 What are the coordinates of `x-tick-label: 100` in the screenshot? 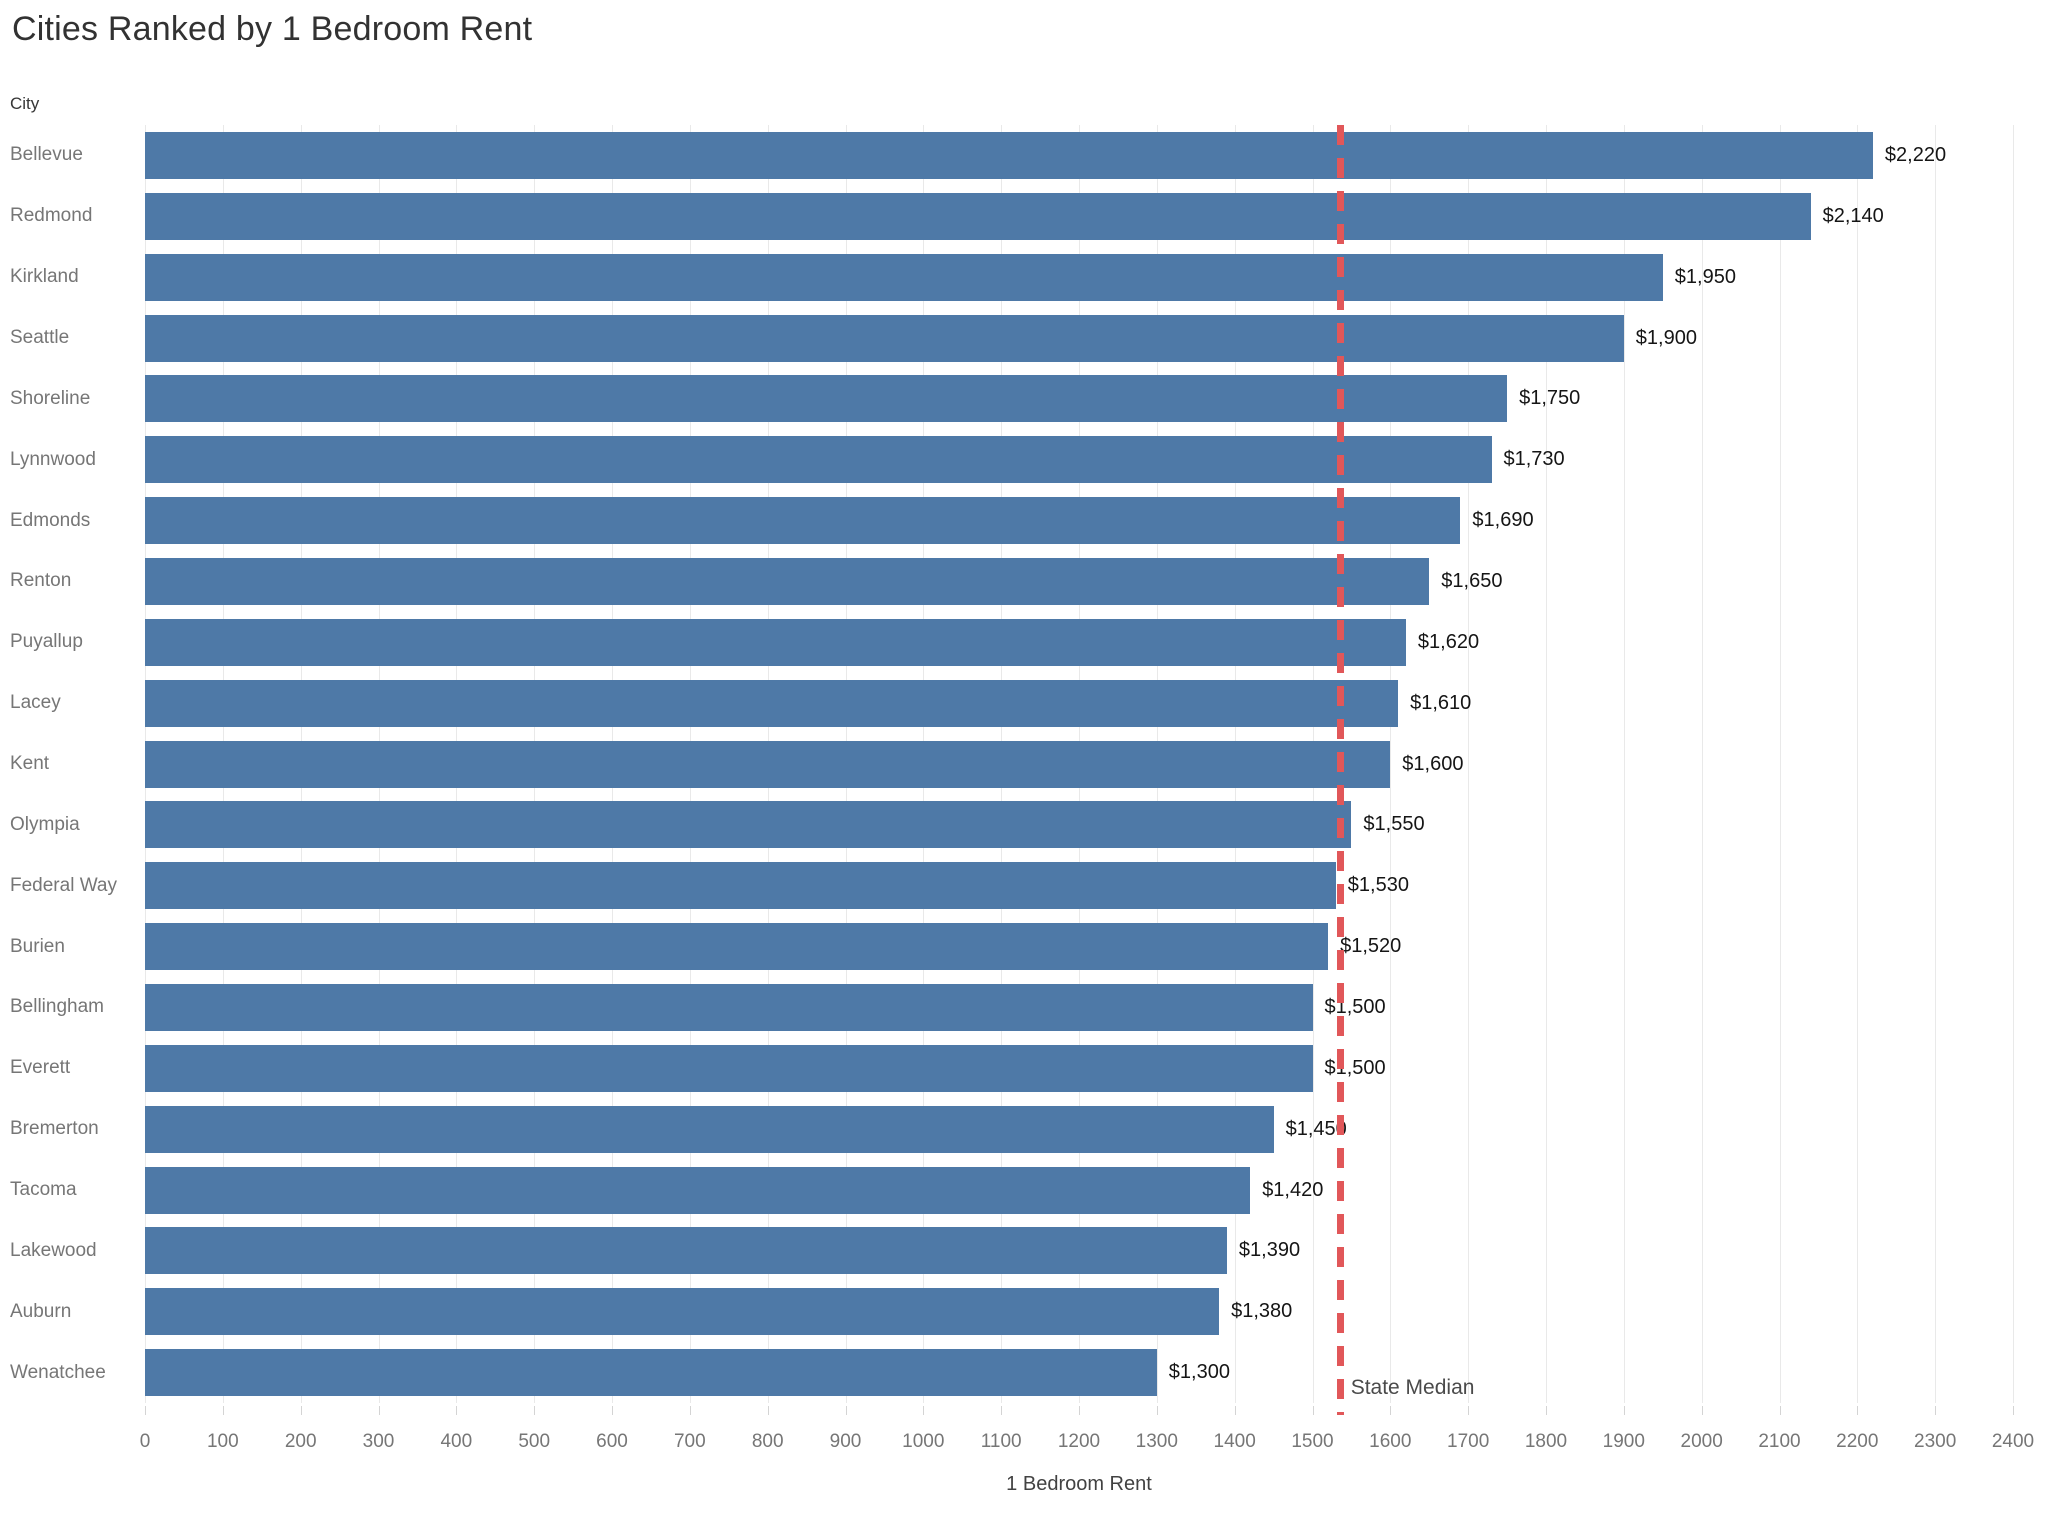 It's located at (222, 1441).